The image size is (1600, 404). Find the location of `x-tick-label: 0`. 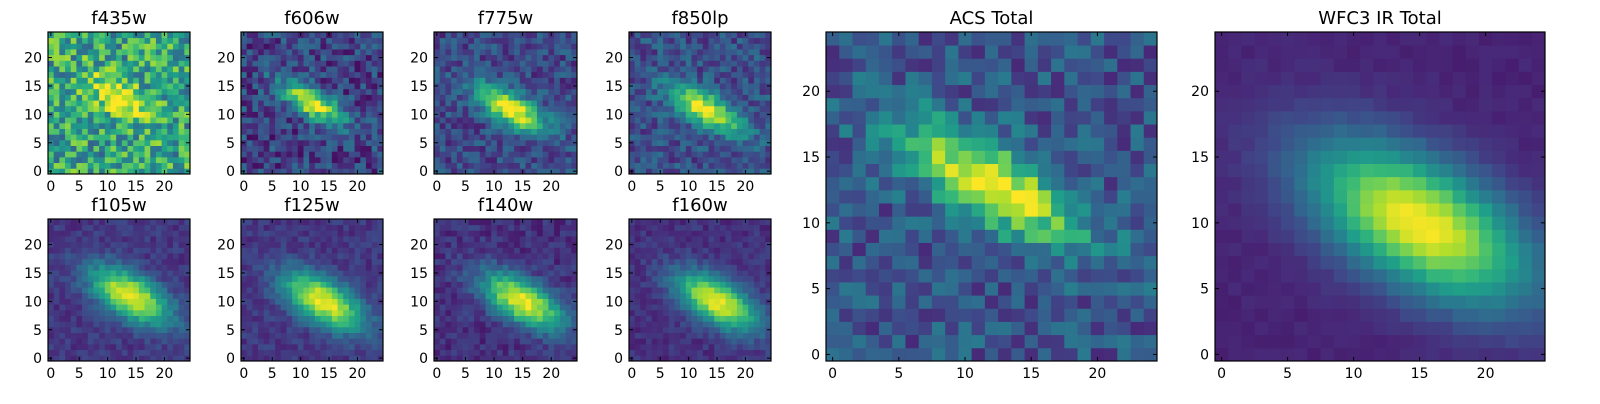

x-tick-label: 0 is located at coordinates (436, 374).